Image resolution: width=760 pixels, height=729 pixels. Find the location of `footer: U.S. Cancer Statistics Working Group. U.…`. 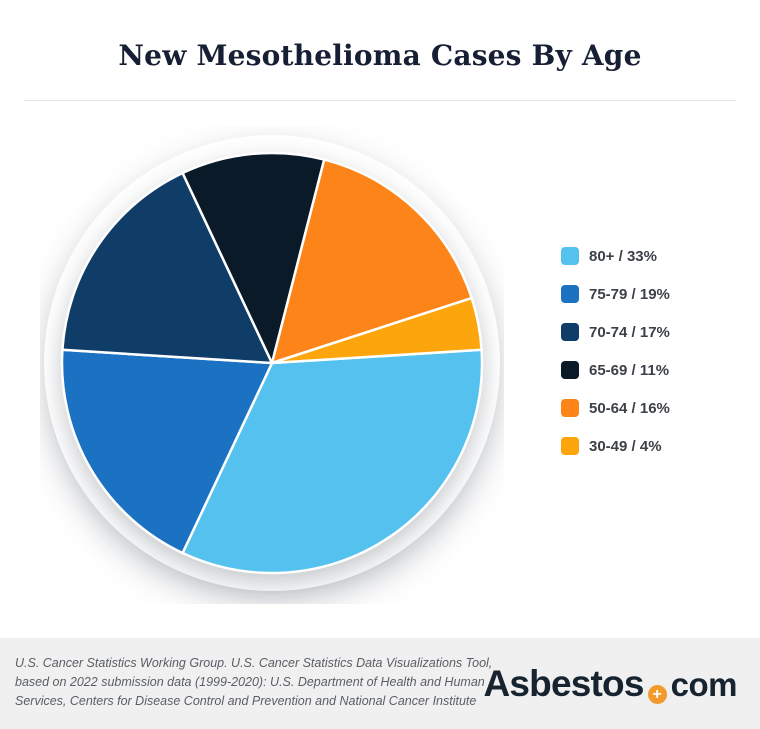

footer: U.S. Cancer Statistics Working Group. U.… is located at coordinates (380, 683).